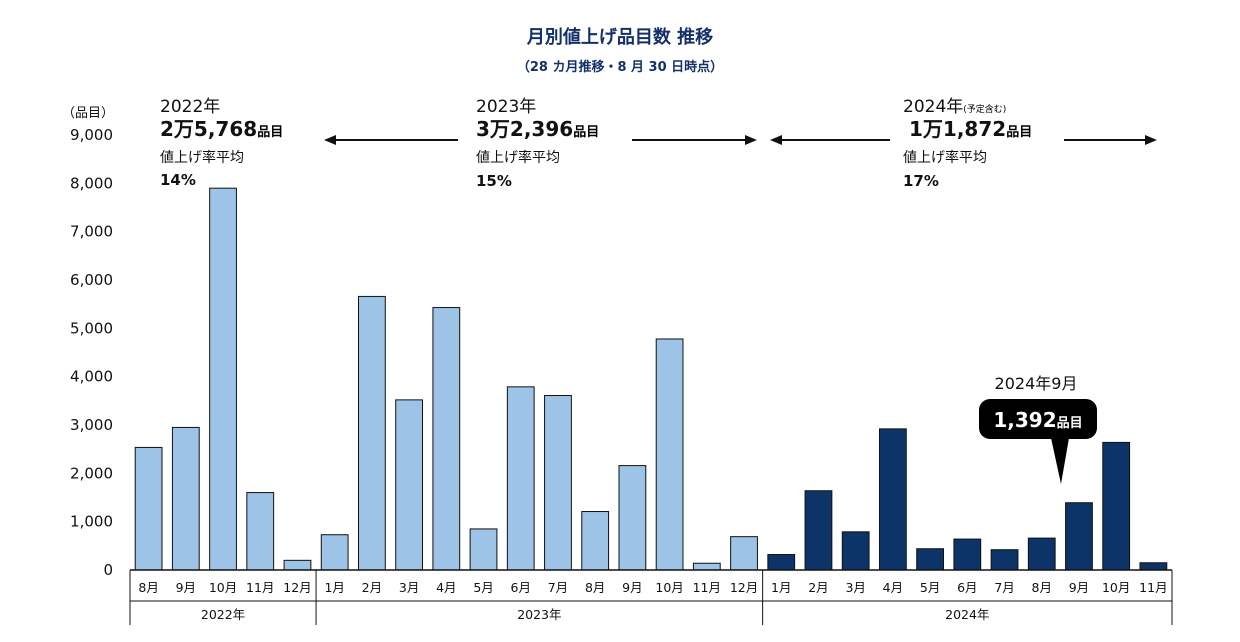 This screenshot has height=642, width=1240. What do you see at coordinates (1060, 461) in the screenshot?
I see `callout-pointer` at bounding box center [1060, 461].